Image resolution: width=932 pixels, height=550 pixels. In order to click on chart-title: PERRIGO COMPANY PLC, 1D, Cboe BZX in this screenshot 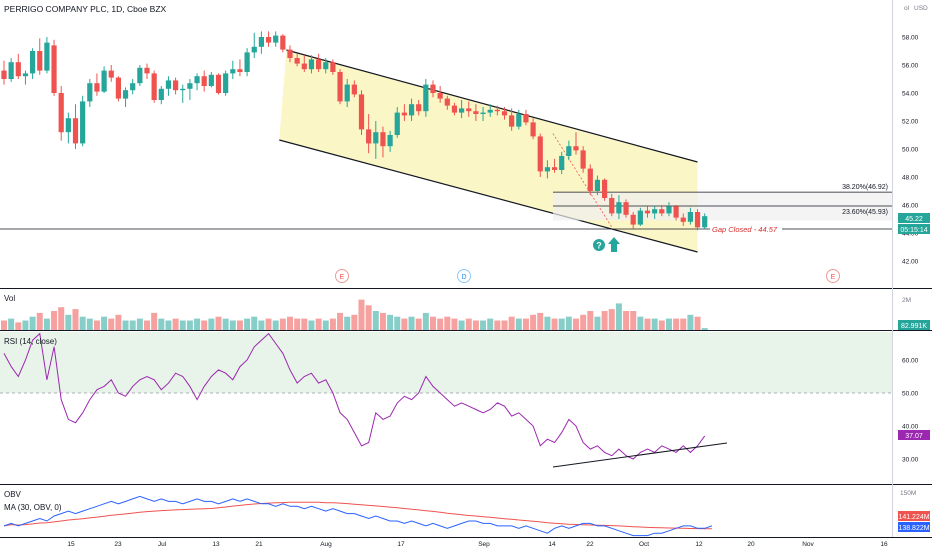, I will do `click(85, 9)`.